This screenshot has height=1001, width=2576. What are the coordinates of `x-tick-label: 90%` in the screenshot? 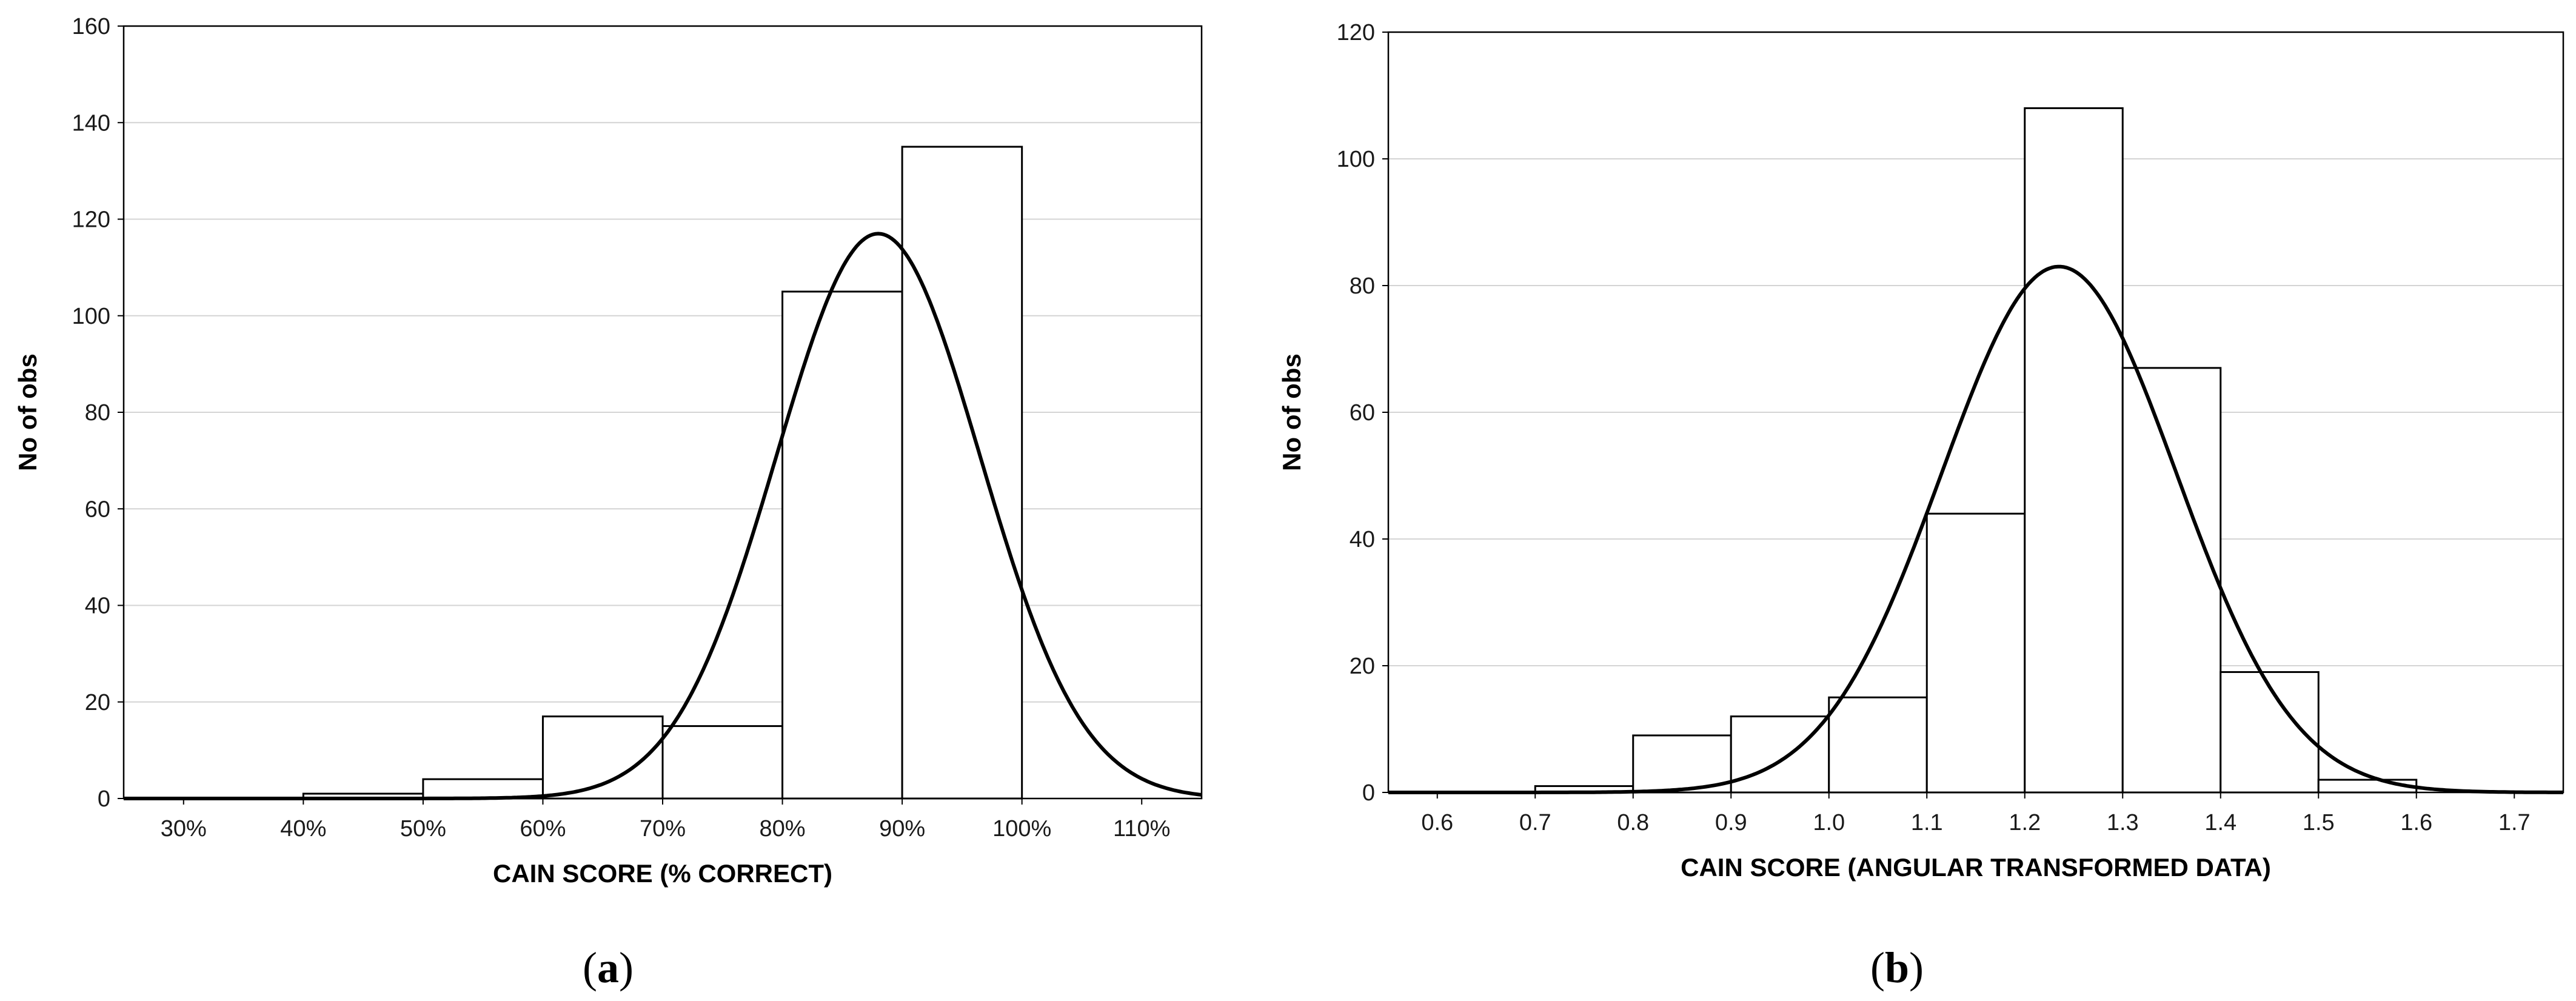 It's located at (902, 829).